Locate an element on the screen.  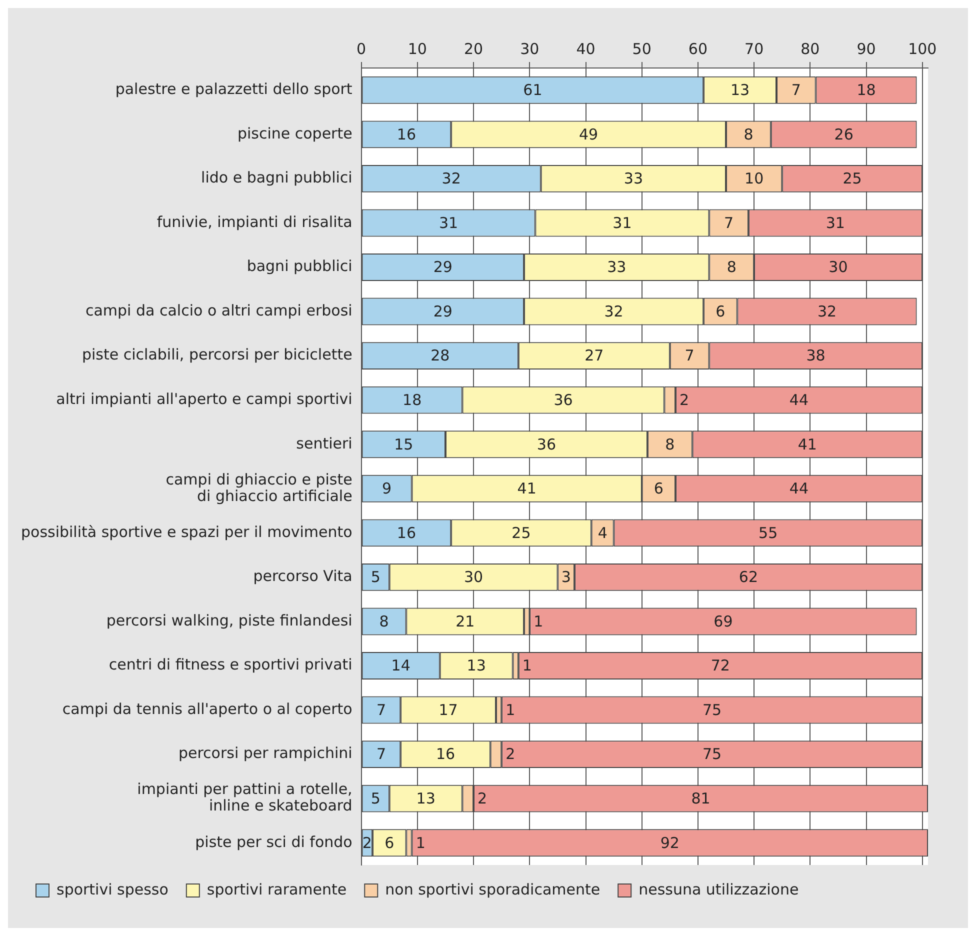
y-tick-label: funivie, impianti di risalita is located at coordinates (254, 221).